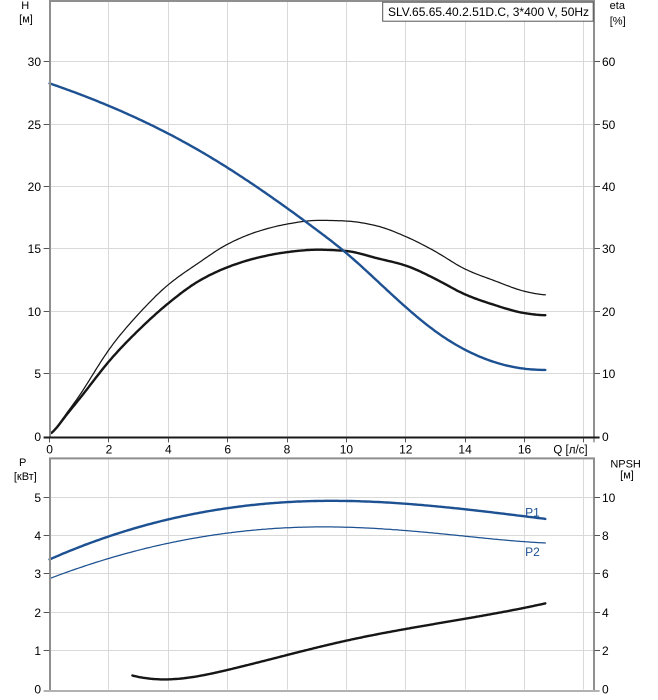 The image size is (658, 700). Describe the element at coordinates (37, 651) in the screenshot. I see `svg-text: 1` at that location.